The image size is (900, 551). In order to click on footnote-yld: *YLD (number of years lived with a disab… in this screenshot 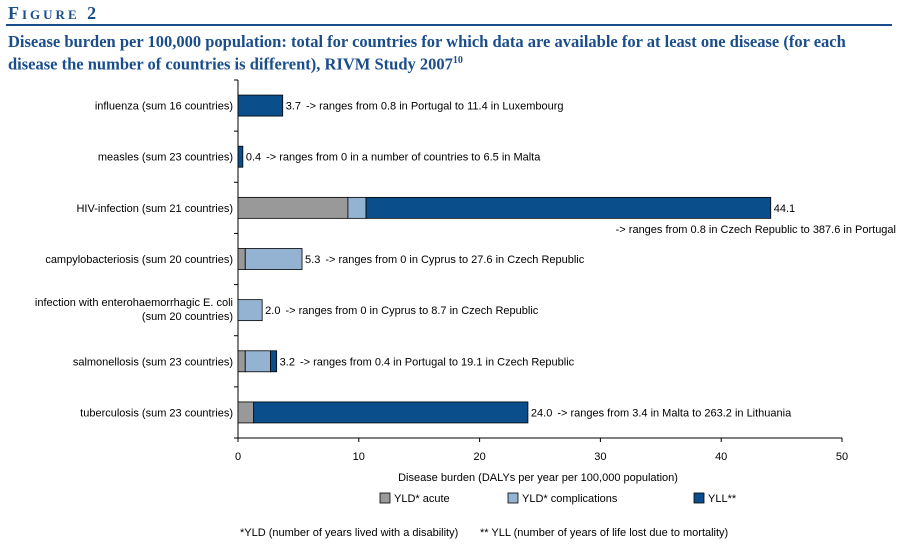, I will do `click(349, 533)`.